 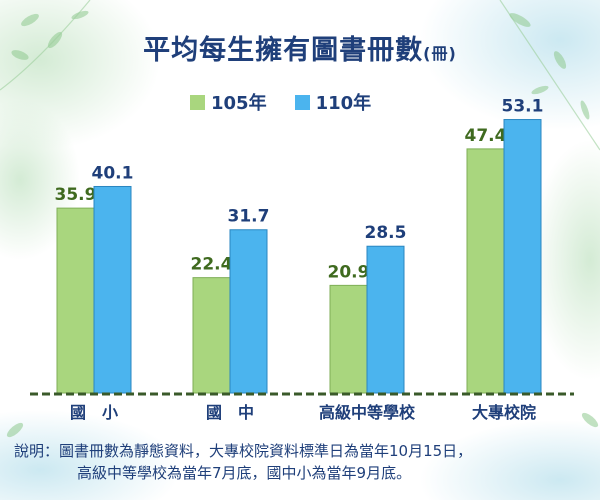 What do you see at coordinates (367, 412) in the screenshot?
I see `category-label-2: 高級中等學校` at bounding box center [367, 412].